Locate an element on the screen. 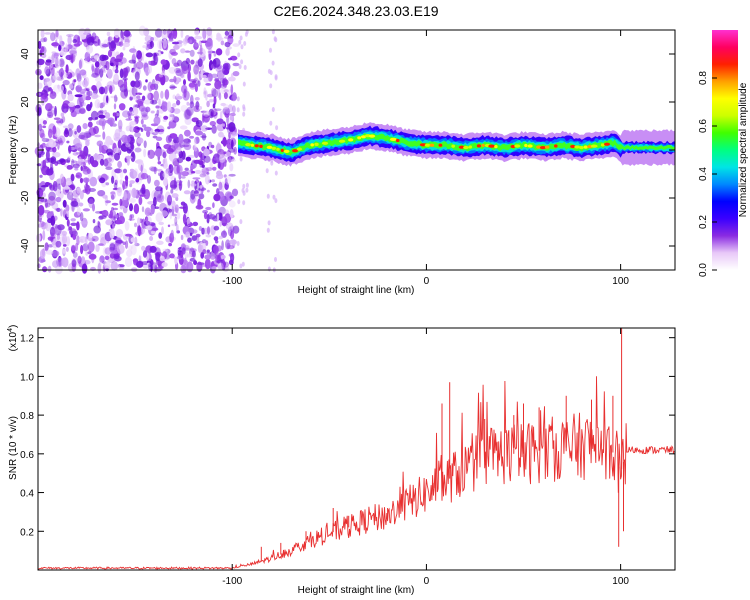  snr-multiplier-base: (x10 is located at coordinates (13, 341).